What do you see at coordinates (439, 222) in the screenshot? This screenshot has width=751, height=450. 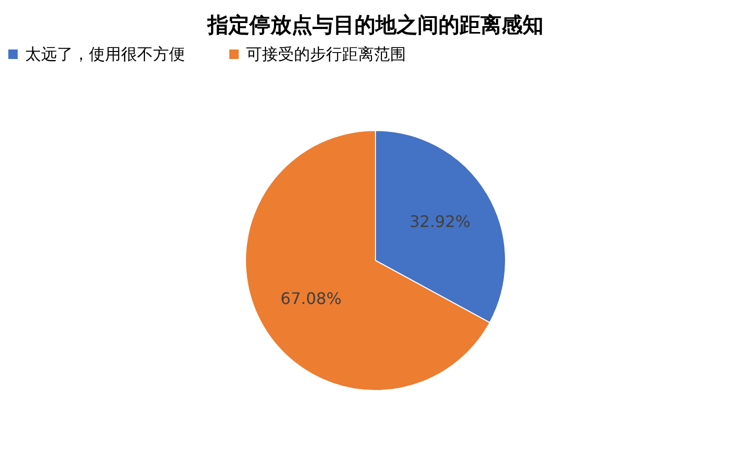 I see `data-label: 32.92%` at bounding box center [439, 222].